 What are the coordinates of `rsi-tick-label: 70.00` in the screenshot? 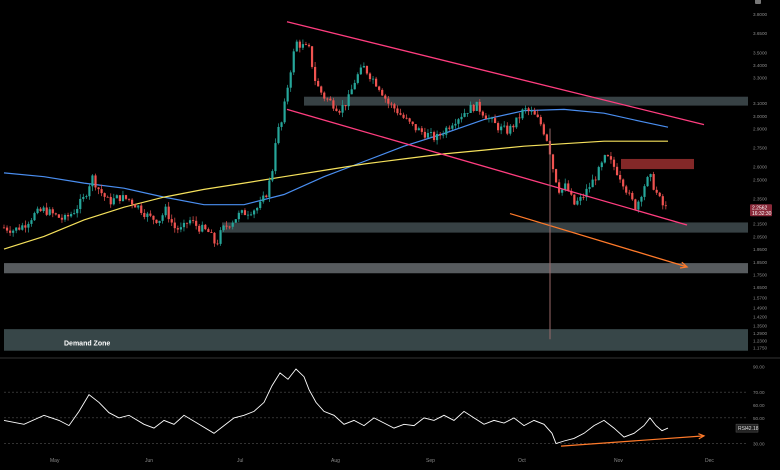 It's located at (759, 392).